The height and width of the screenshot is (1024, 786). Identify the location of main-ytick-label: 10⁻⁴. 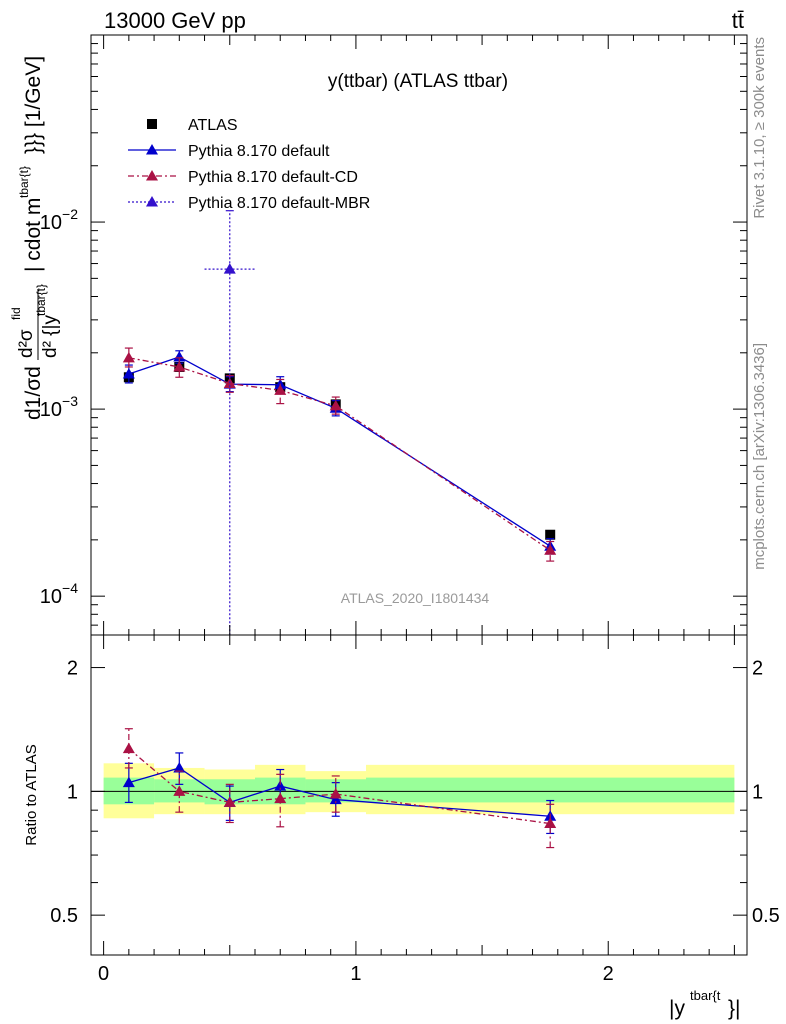
(59, 594).